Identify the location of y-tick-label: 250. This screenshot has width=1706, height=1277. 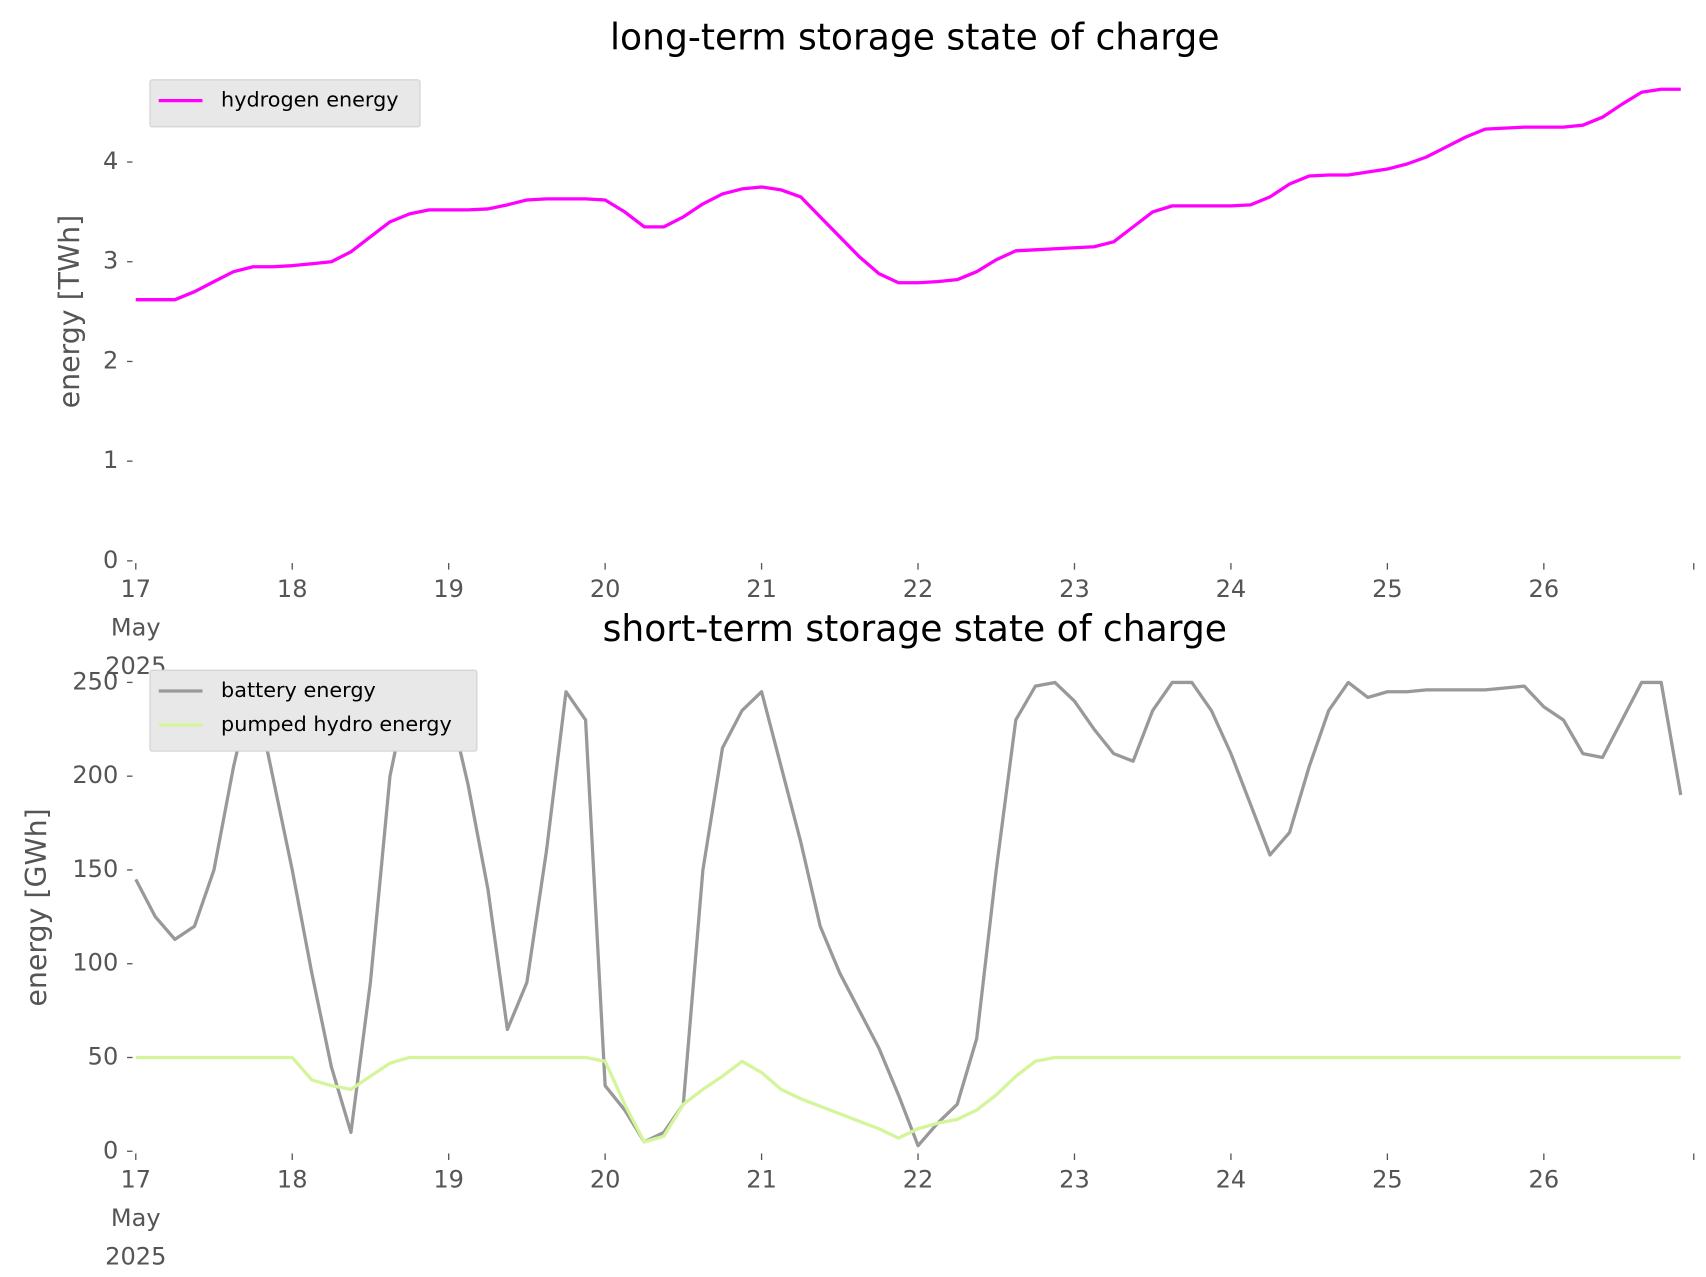
(95, 681).